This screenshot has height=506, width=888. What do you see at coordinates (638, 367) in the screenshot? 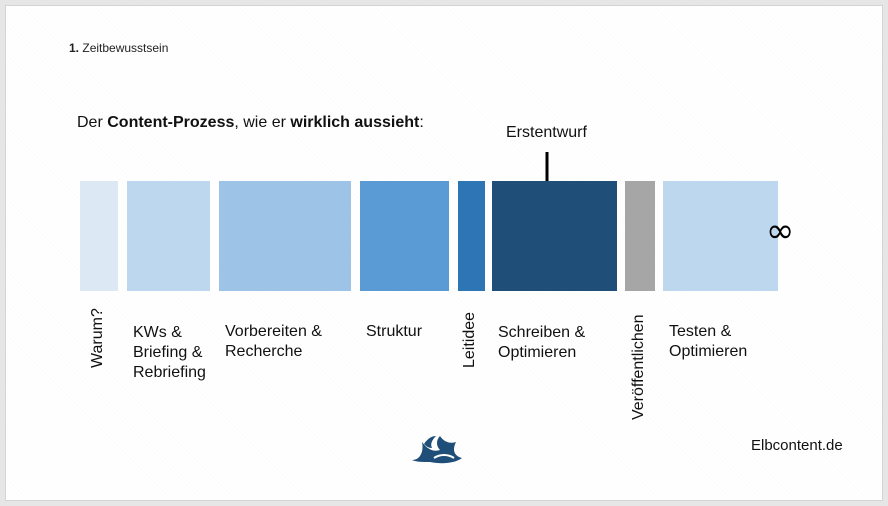
I see `step-label-veroeffentlichen: Veröffentlichen` at bounding box center [638, 367].